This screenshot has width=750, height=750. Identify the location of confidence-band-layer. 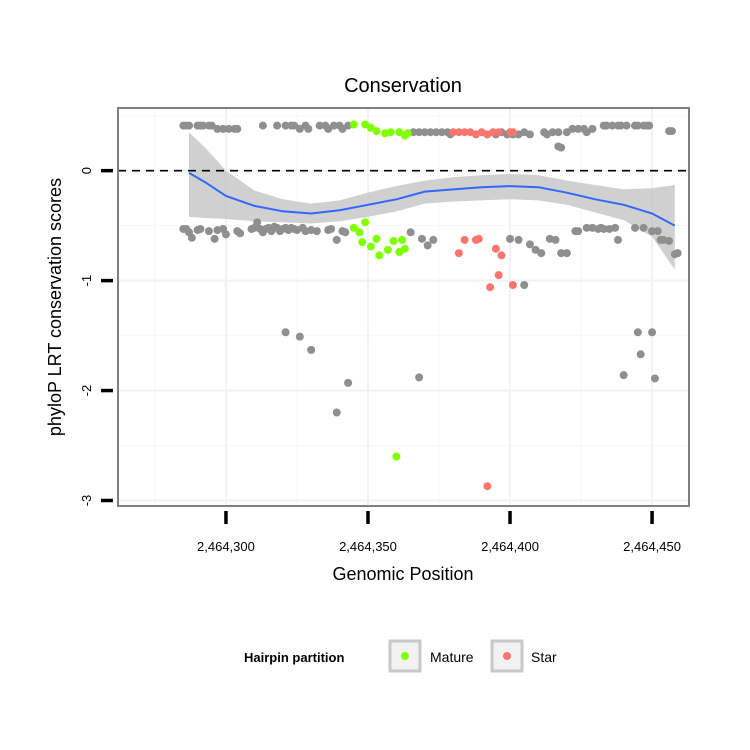
(432, 201).